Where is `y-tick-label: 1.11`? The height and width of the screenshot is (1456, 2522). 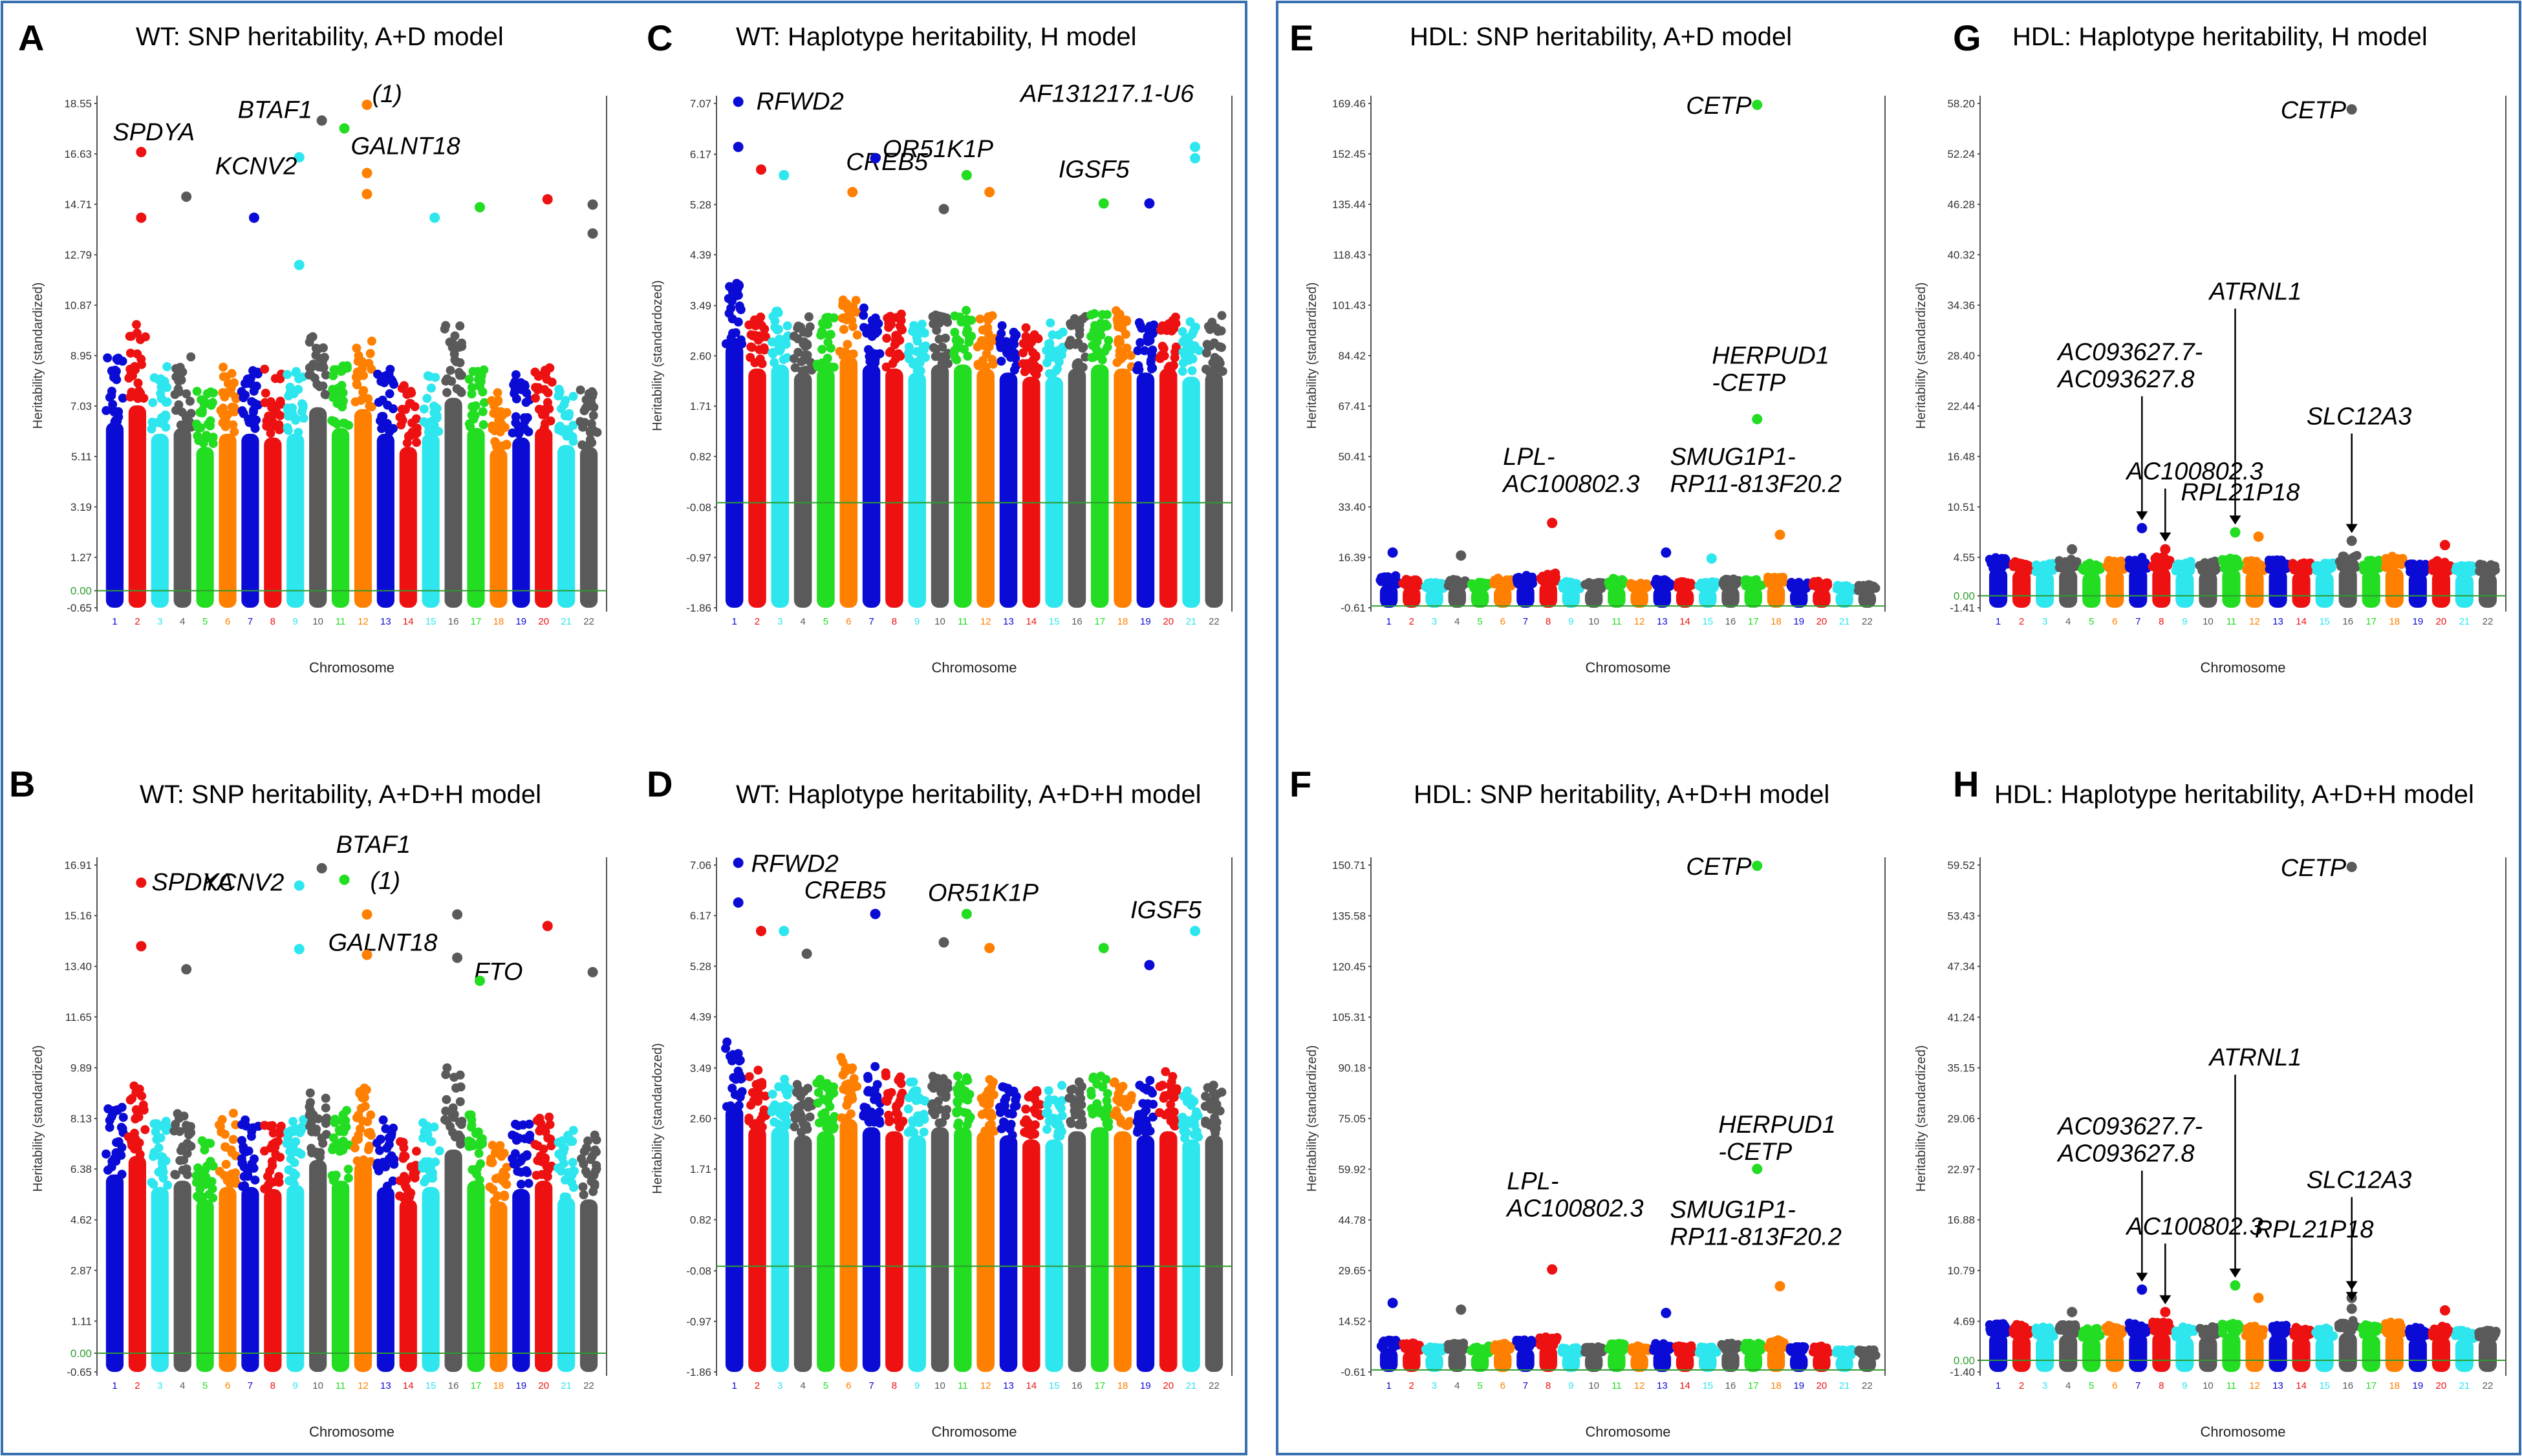
y-tick-label: 1.11 is located at coordinates (81, 1321).